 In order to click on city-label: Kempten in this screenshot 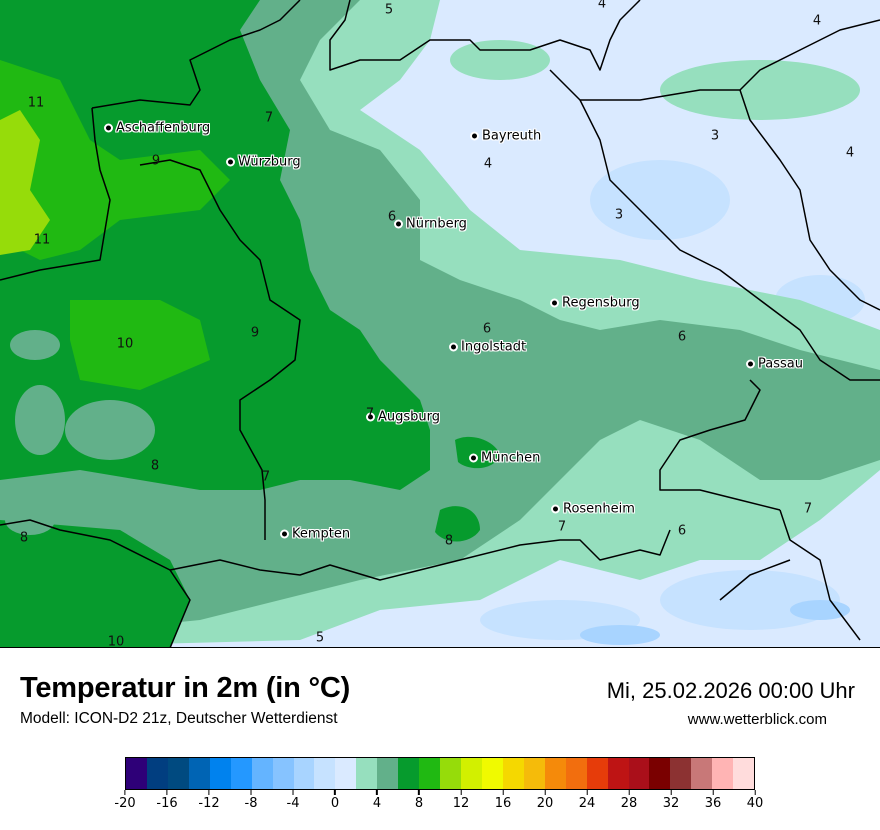, I will do `click(321, 534)`.